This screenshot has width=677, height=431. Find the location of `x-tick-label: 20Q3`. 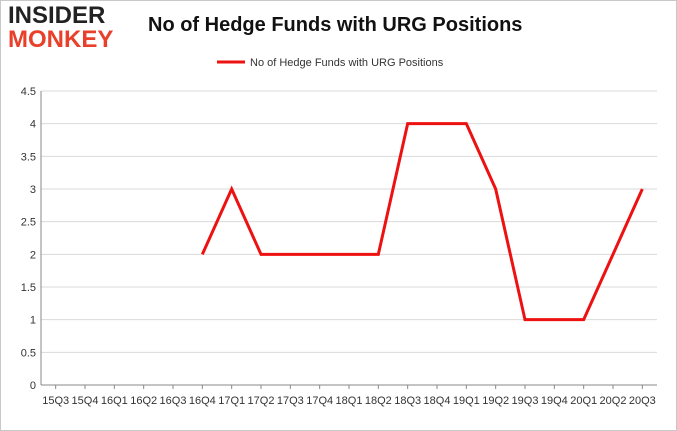

x-tick-label: 20Q3 is located at coordinates (642, 401).